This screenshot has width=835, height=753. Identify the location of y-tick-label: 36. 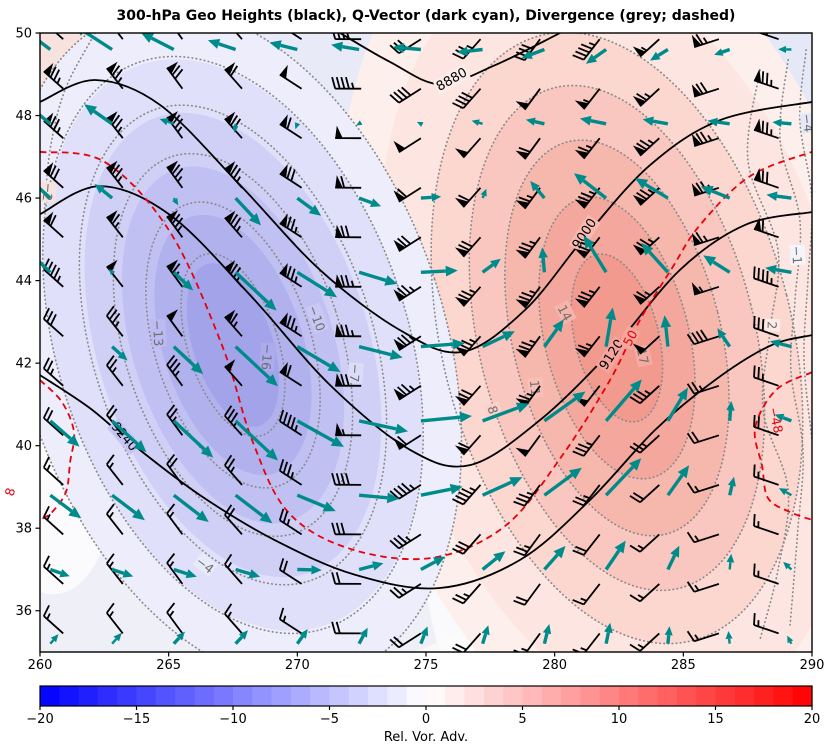
(23, 611).